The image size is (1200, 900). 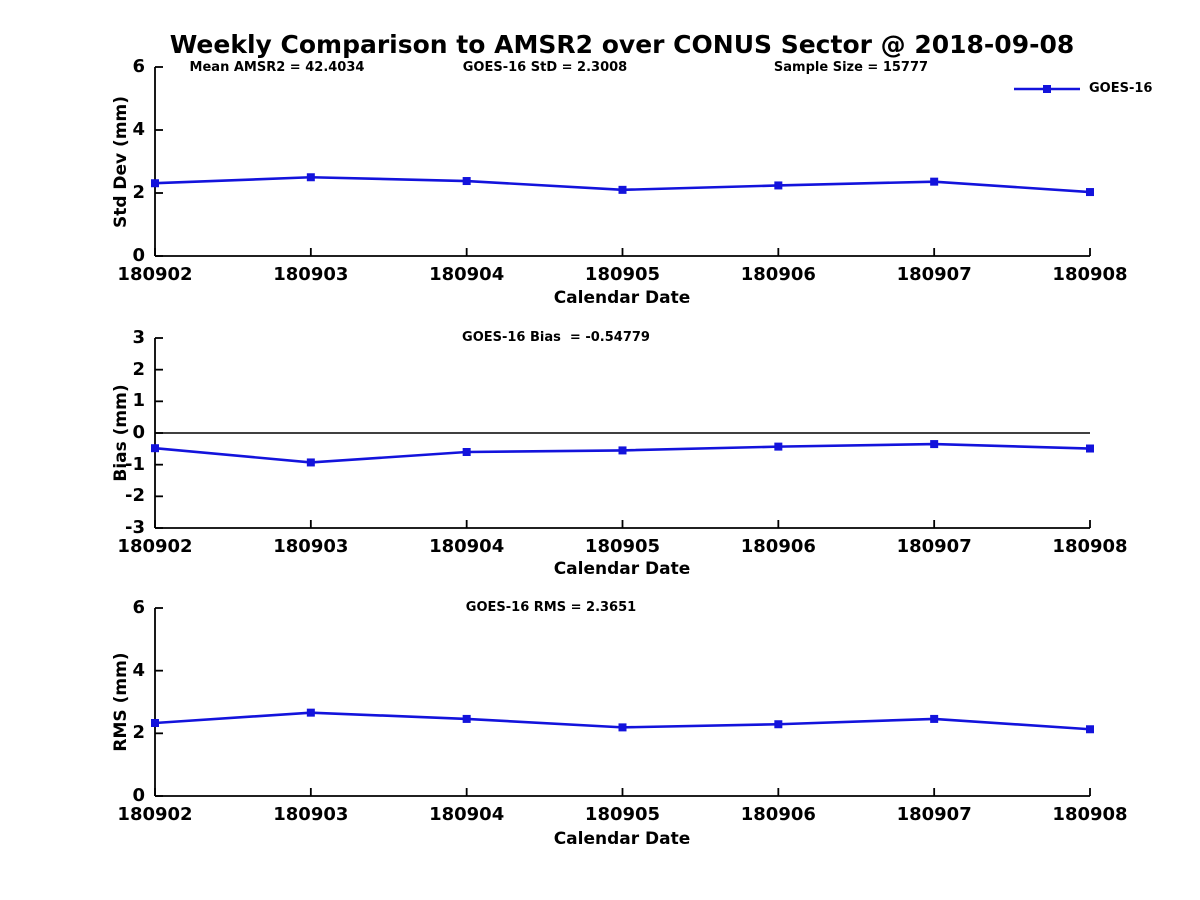 I want to click on xlabel-calendar-date-3: Calendar Date, so click(x=622, y=839).